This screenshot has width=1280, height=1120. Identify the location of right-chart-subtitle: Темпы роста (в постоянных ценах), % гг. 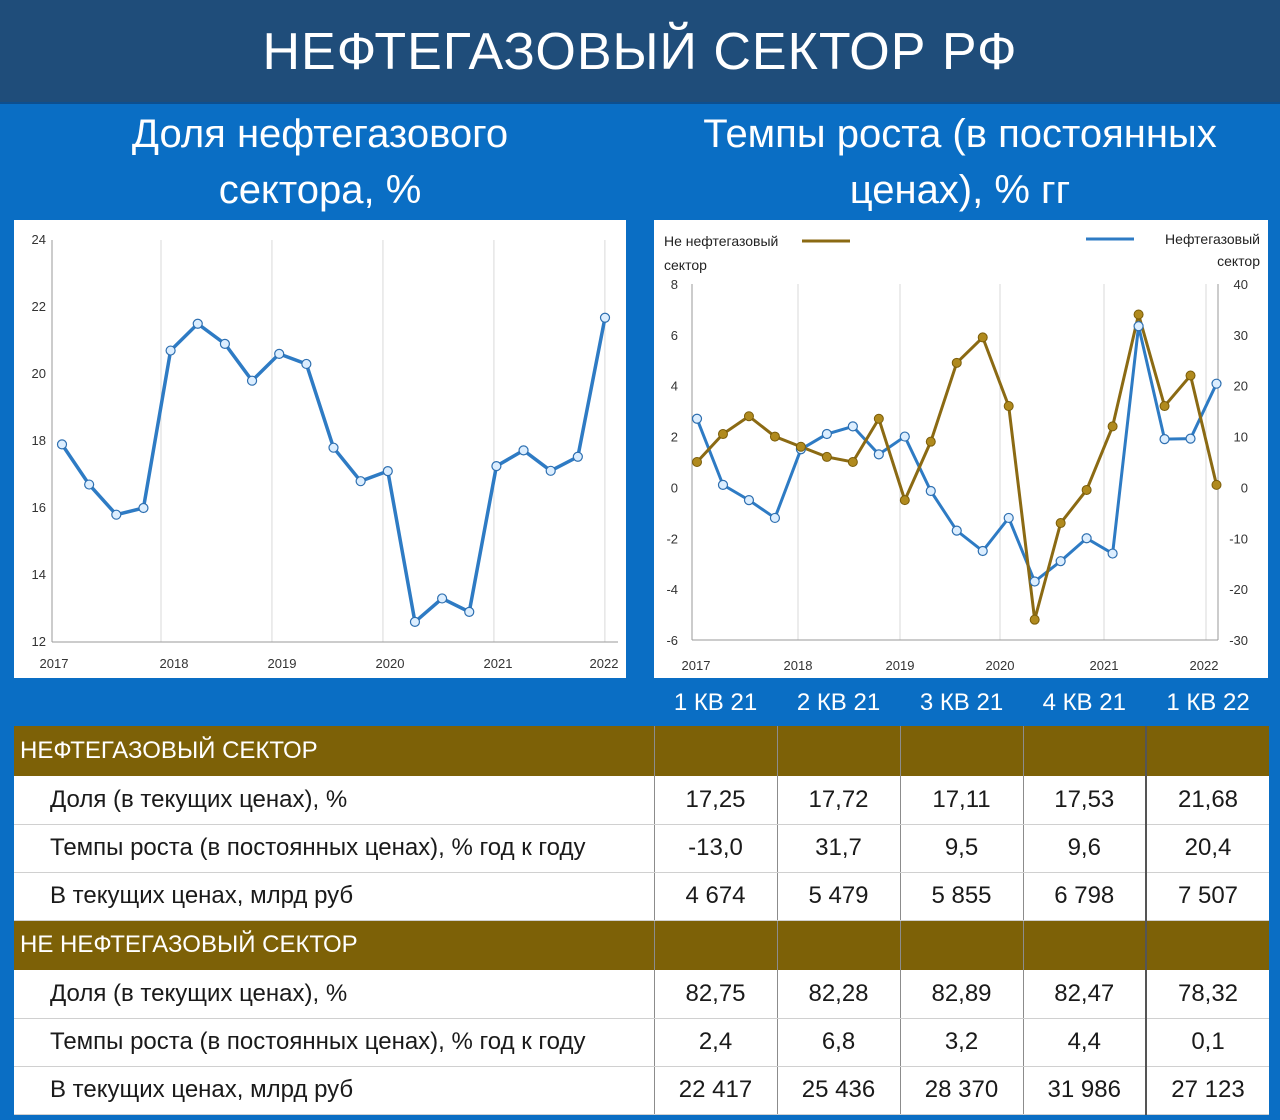
(960, 162).